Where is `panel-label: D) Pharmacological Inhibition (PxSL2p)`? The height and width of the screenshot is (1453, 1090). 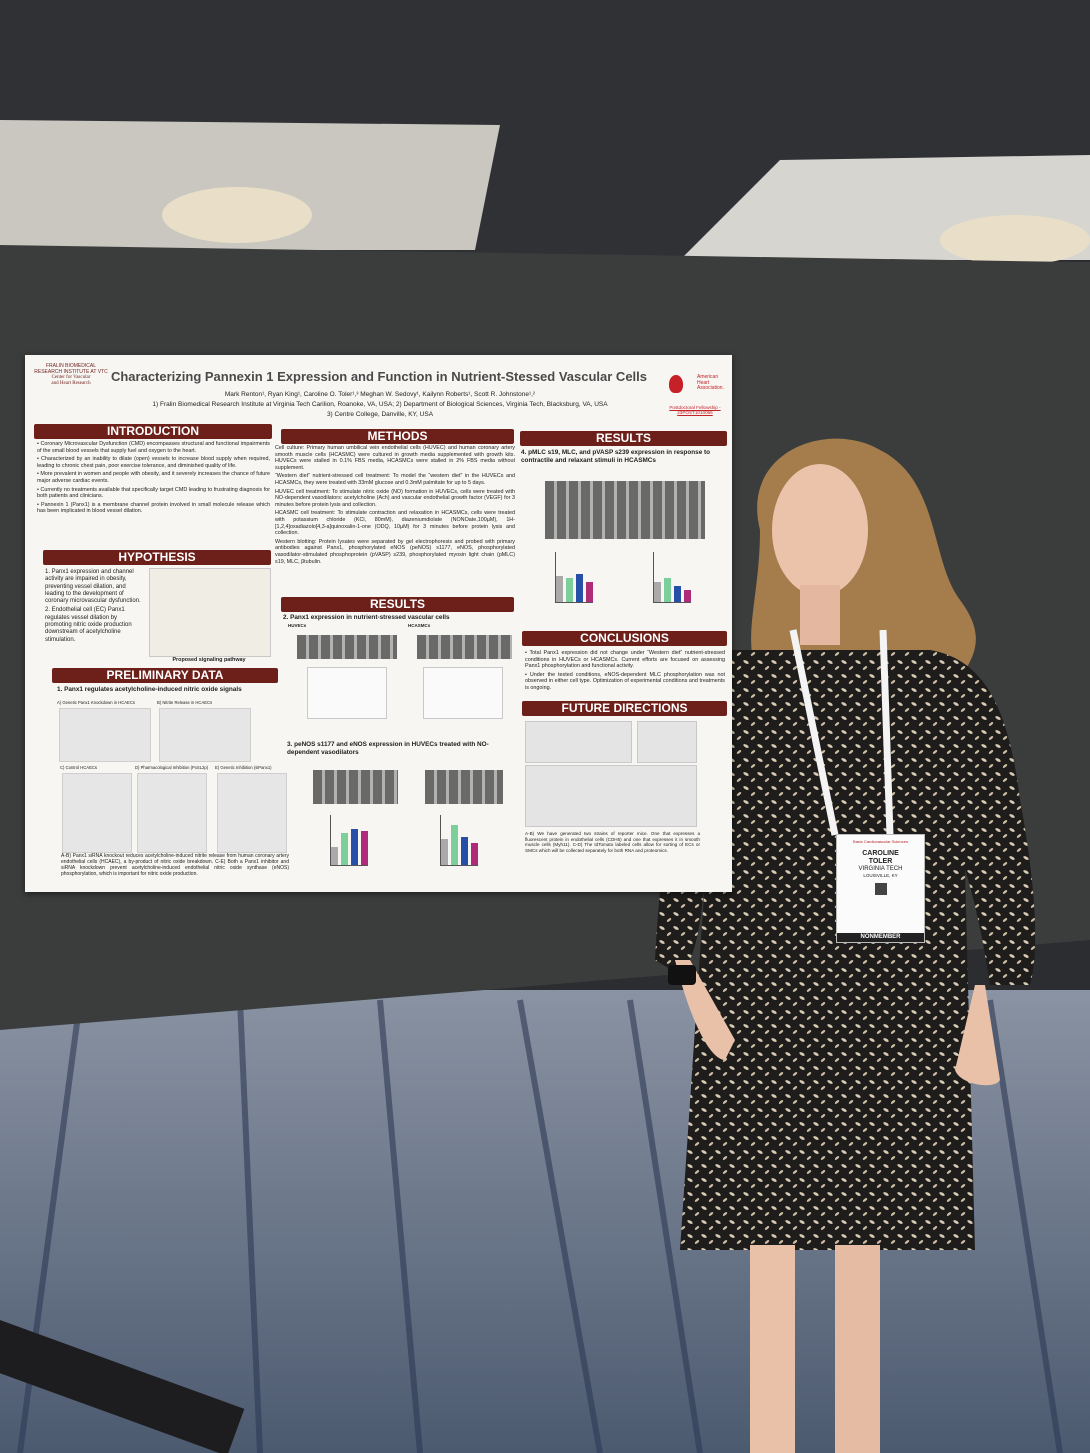 panel-label: D) Pharmacological Inhibition (PxSL2p) is located at coordinates (172, 767).